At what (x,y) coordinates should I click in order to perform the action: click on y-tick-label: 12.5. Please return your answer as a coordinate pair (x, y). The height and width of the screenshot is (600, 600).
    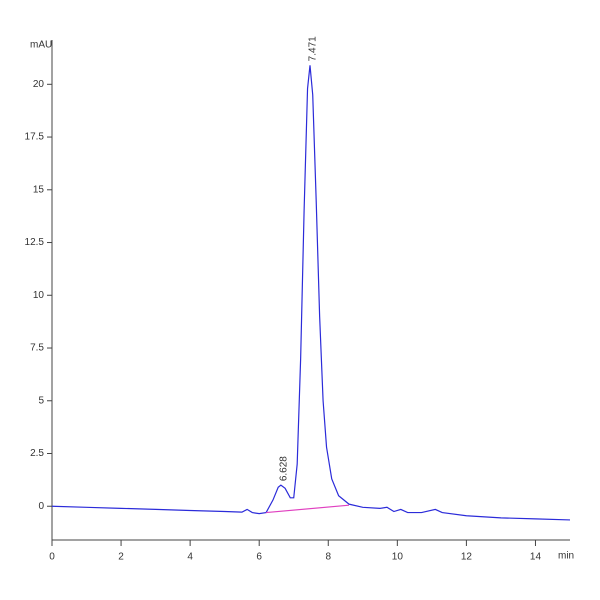
    Looking at the image, I should click on (35, 242).